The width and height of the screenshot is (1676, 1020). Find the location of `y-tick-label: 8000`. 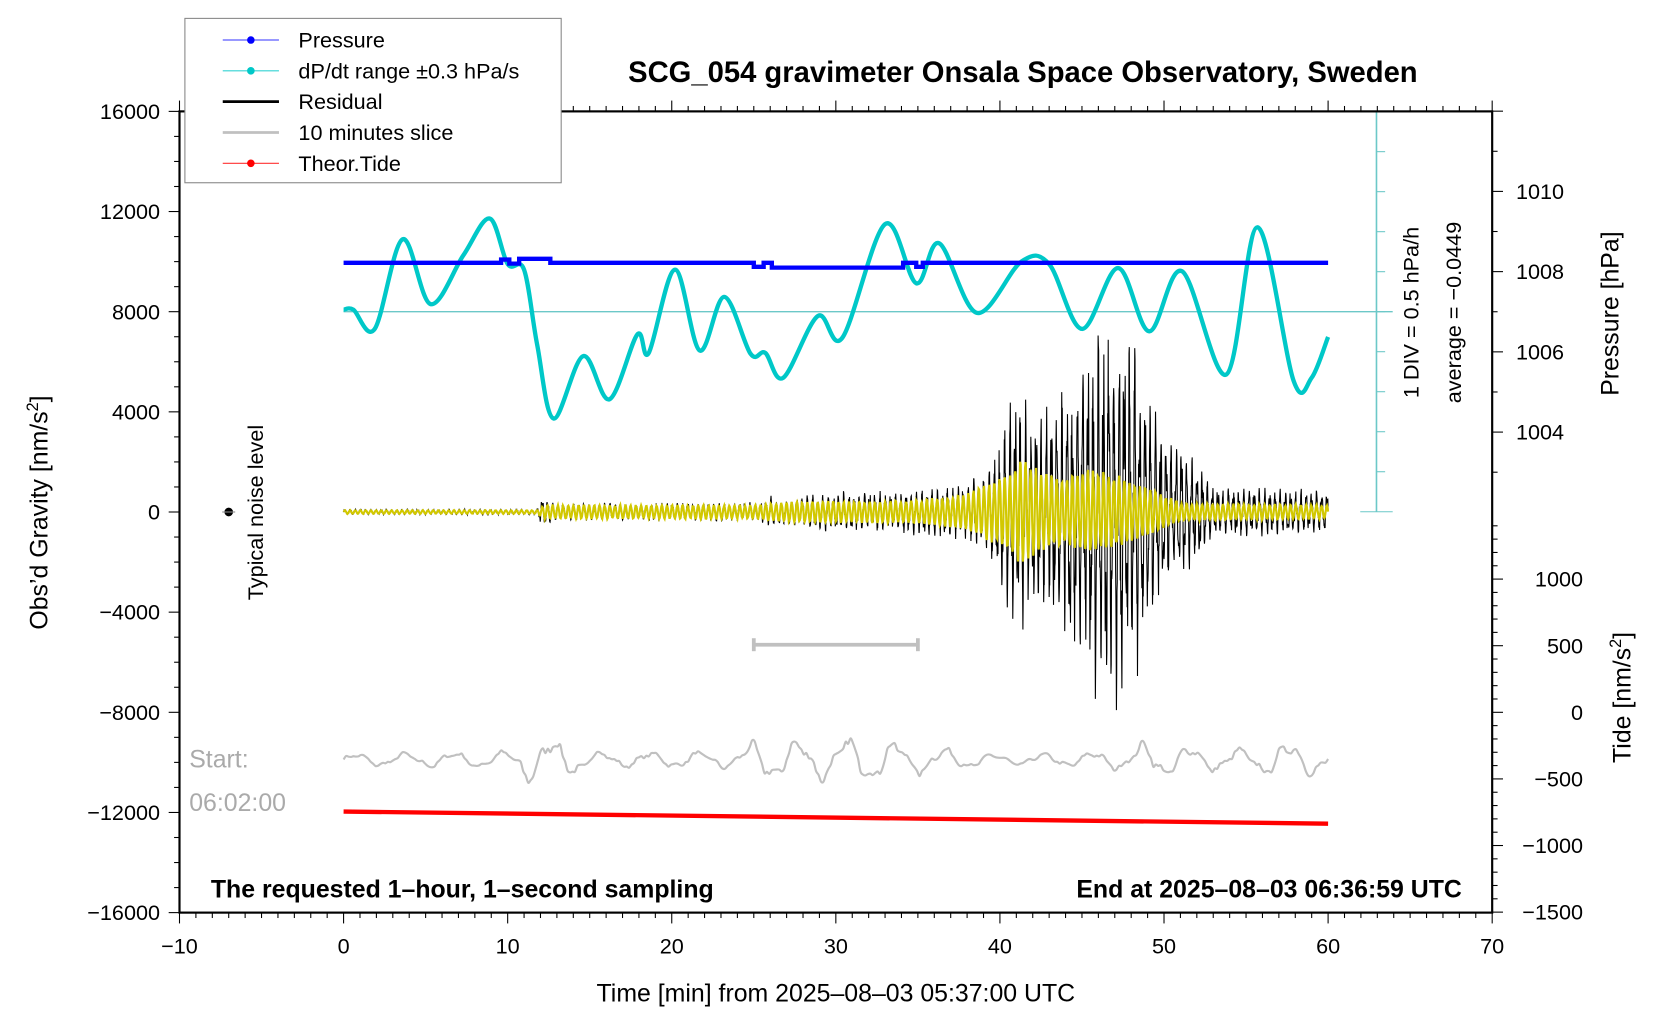

y-tick-label: 8000 is located at coordinates (136, 311).